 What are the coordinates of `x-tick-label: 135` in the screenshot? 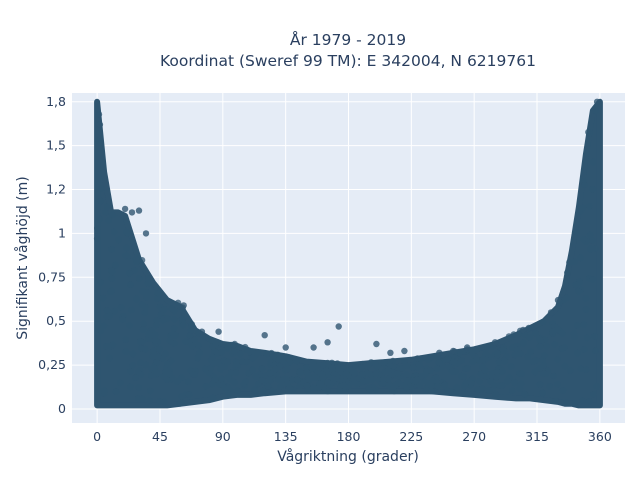 It's located at (286, 436).